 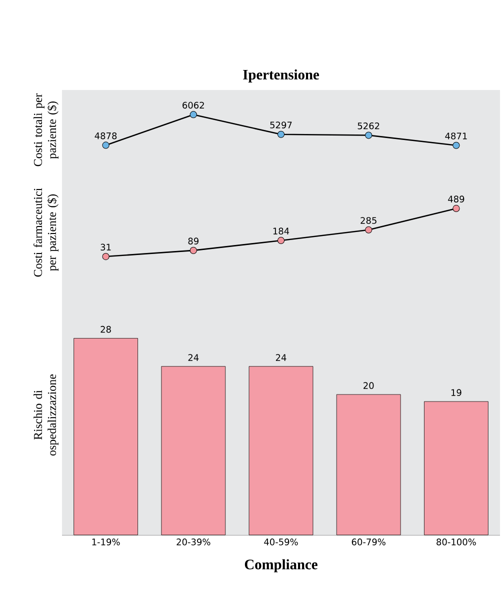 I want to click on data-label: 19, so click(x=456, y=392).